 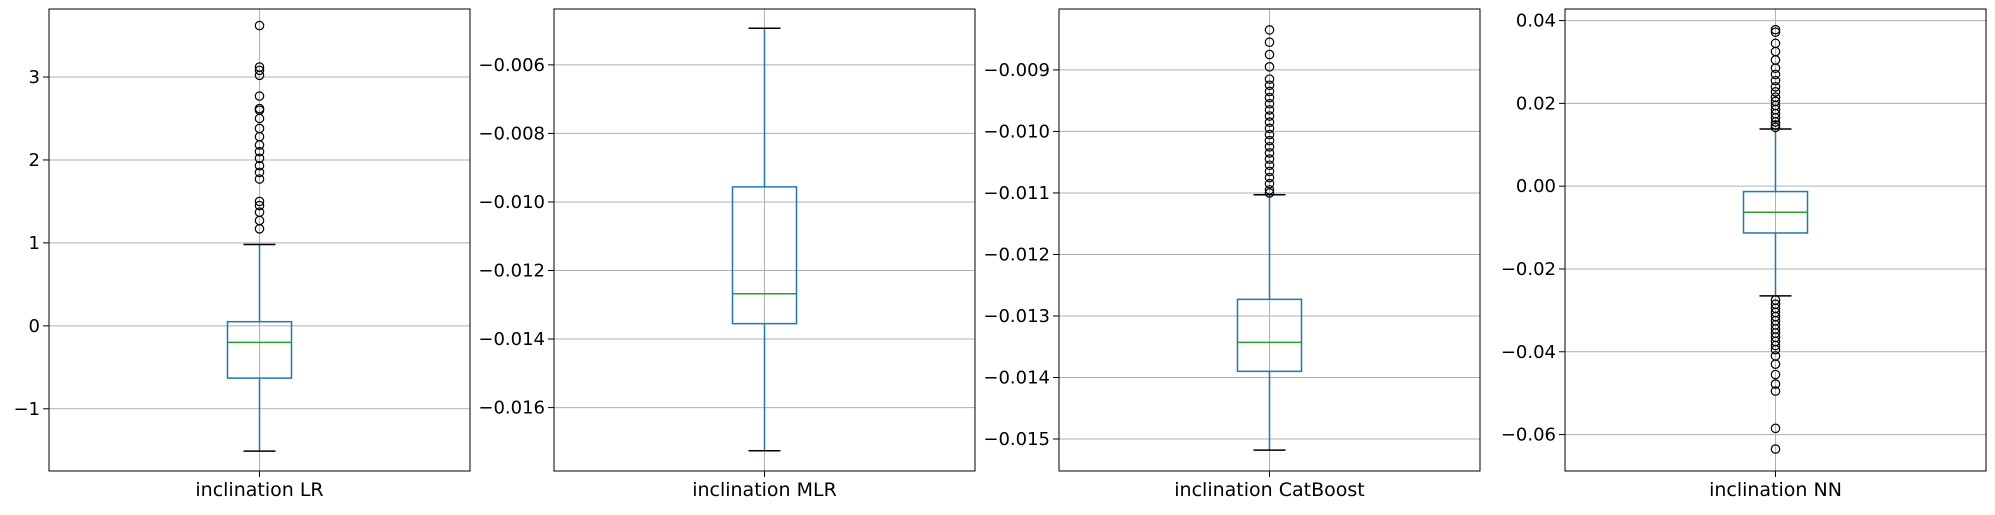 I want to click on y-tick-label: −0.02, so click(x=1528, y=269).